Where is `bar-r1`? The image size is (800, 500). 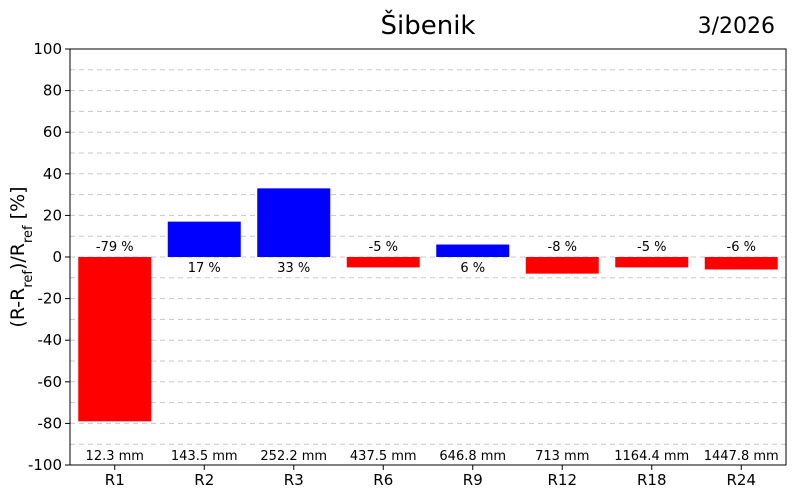
bar-r1 is located at coordinates (115, 339).